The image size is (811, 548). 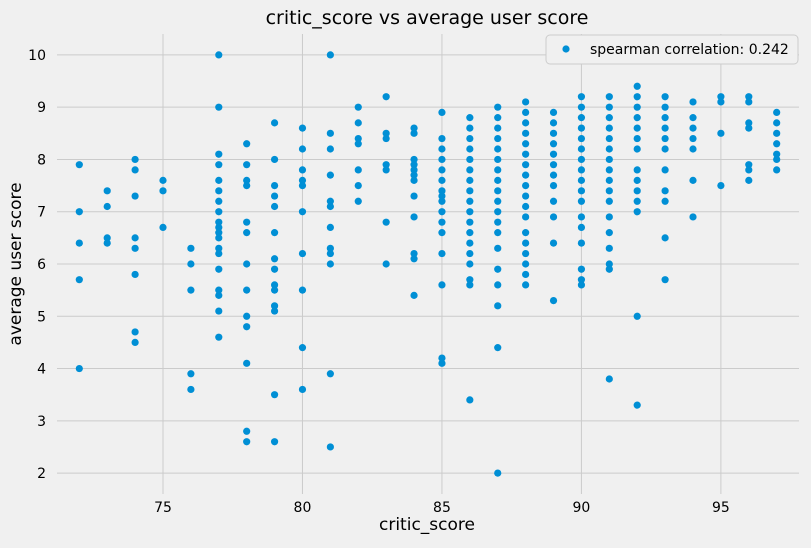 What do you see at coordinates (163, 508) in the screenshot?
I see `x-tick-label: 75` at bounding box center [163, 508].